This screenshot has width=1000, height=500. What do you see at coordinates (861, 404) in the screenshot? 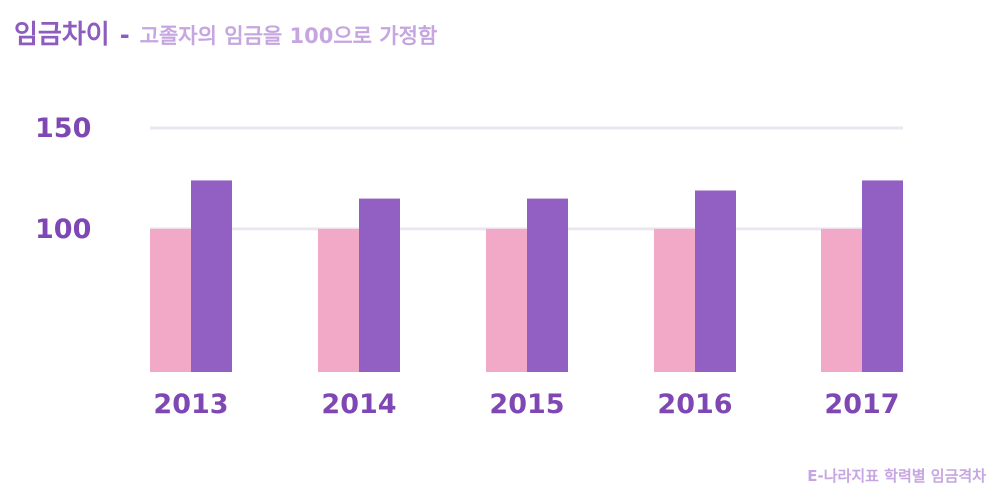
I see `x-tick-label-2017: 2017` at bounding box center [861, 404].